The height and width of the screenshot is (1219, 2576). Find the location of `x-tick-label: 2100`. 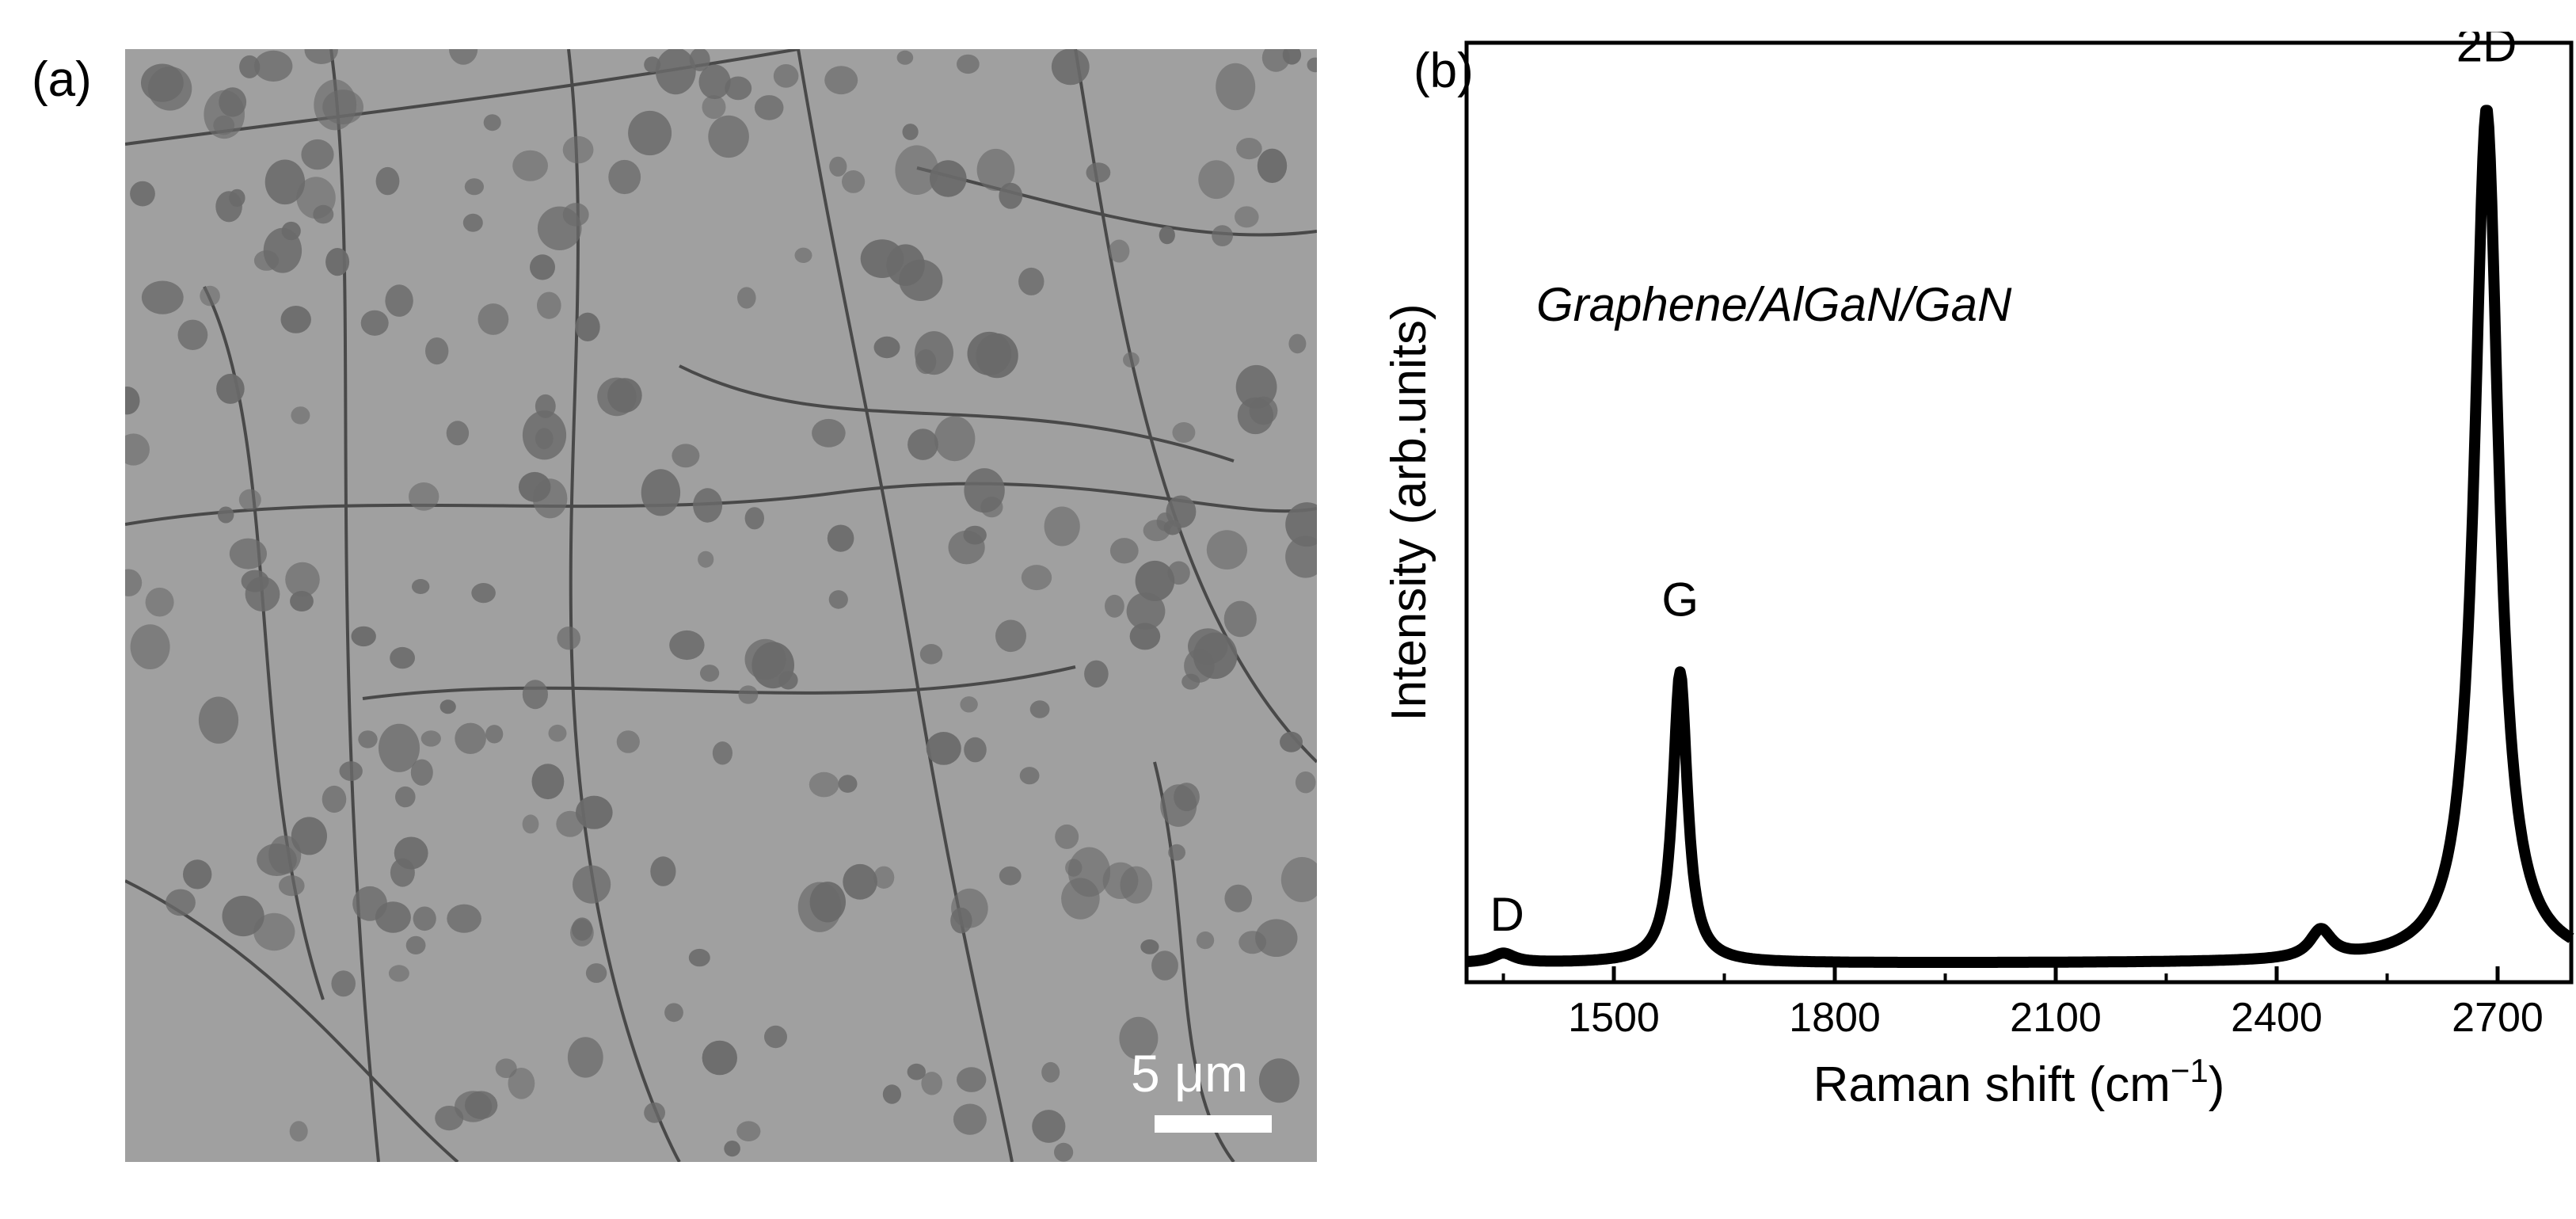

x-tick-label: 2100 is located at coordinates (2056, 1018).